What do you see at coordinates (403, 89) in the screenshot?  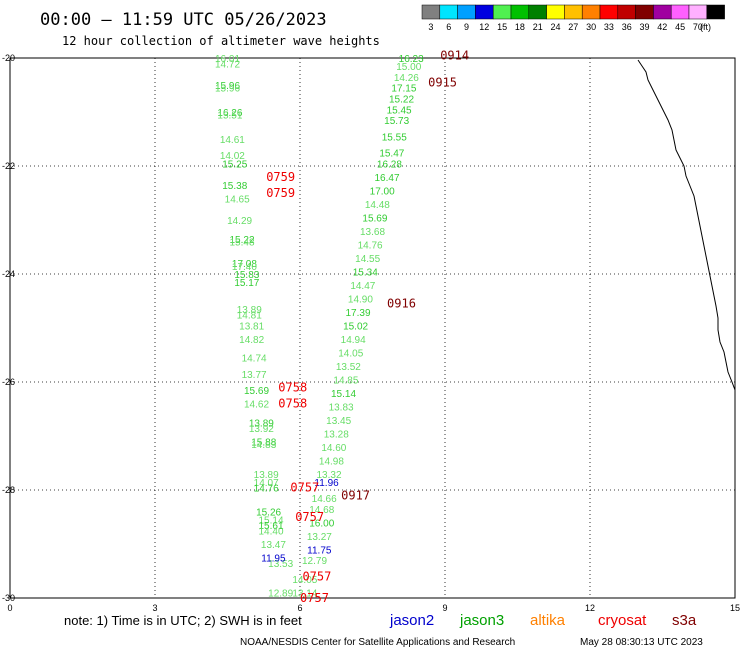 I see `wave-height-point: 17.15` at bounding box center [403, 89].